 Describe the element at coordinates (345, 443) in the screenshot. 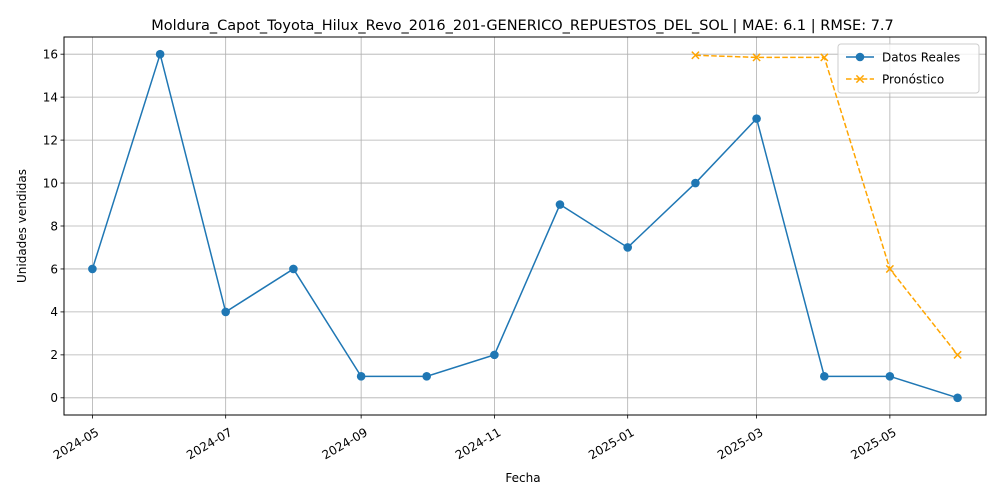

I see `x-tick-label: 2024-09` at that location.